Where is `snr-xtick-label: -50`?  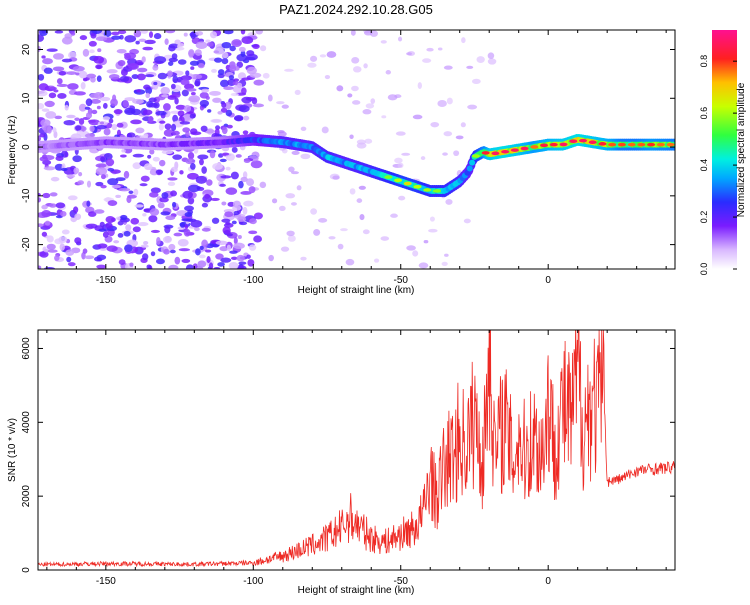 snr-xtick-label: -50 is located at coordinates (401, 581).